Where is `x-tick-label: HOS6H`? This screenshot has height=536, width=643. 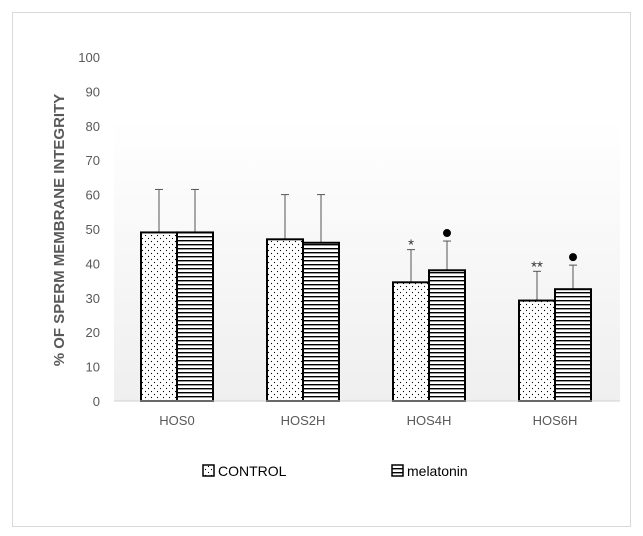
x-tick-label: HOS6H is located at coordinates (555, 420).